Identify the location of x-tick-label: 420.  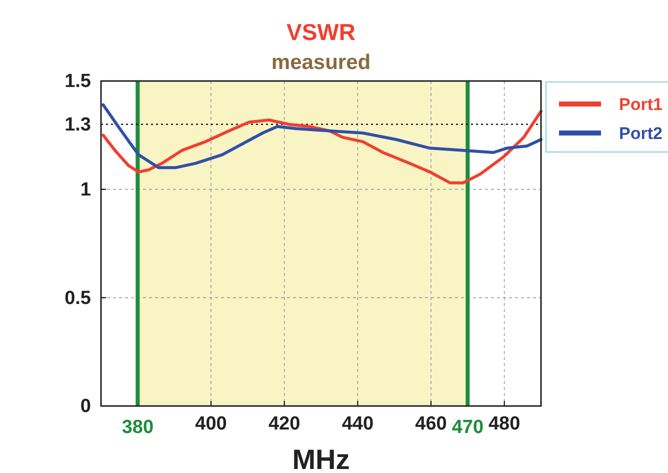
(284, 423).